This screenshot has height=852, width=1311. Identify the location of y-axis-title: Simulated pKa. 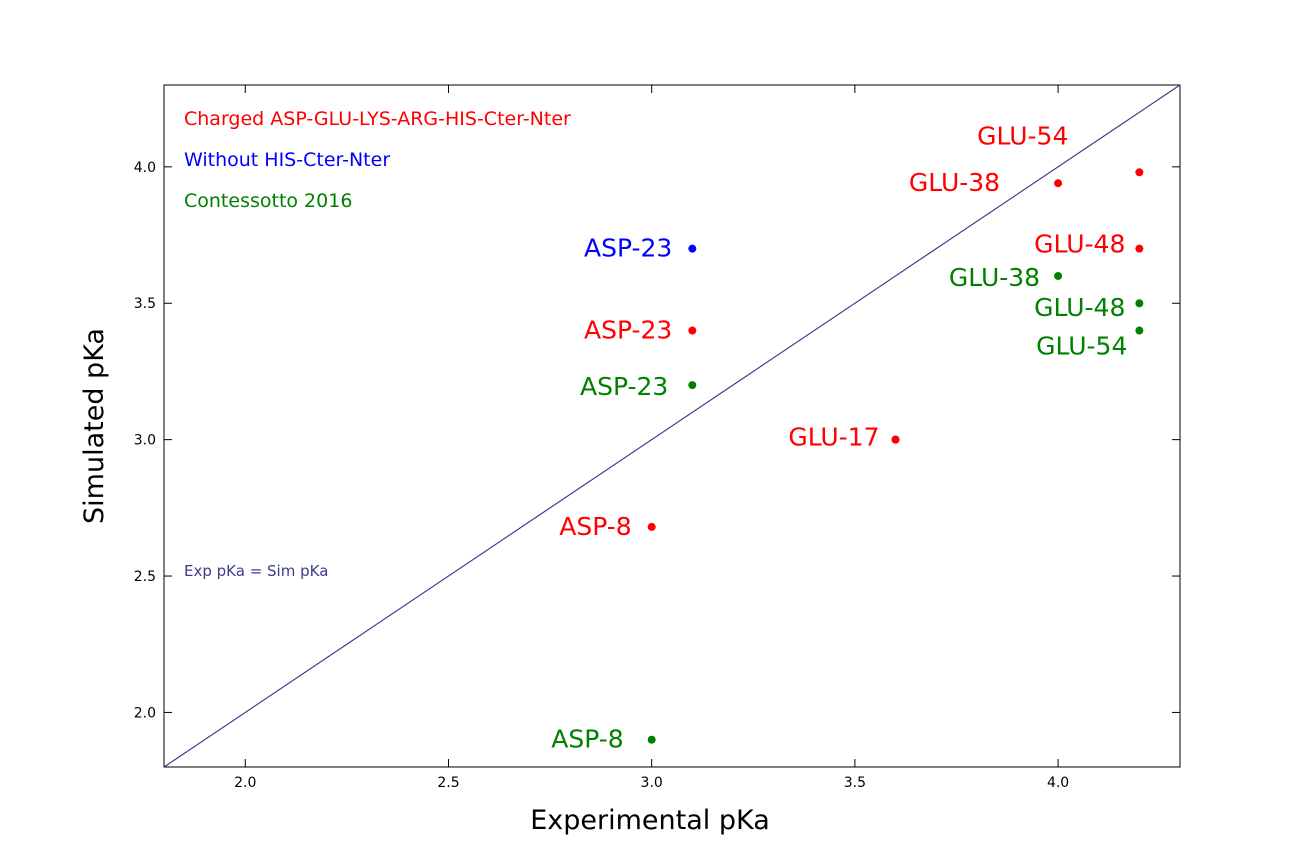
(94, 426).